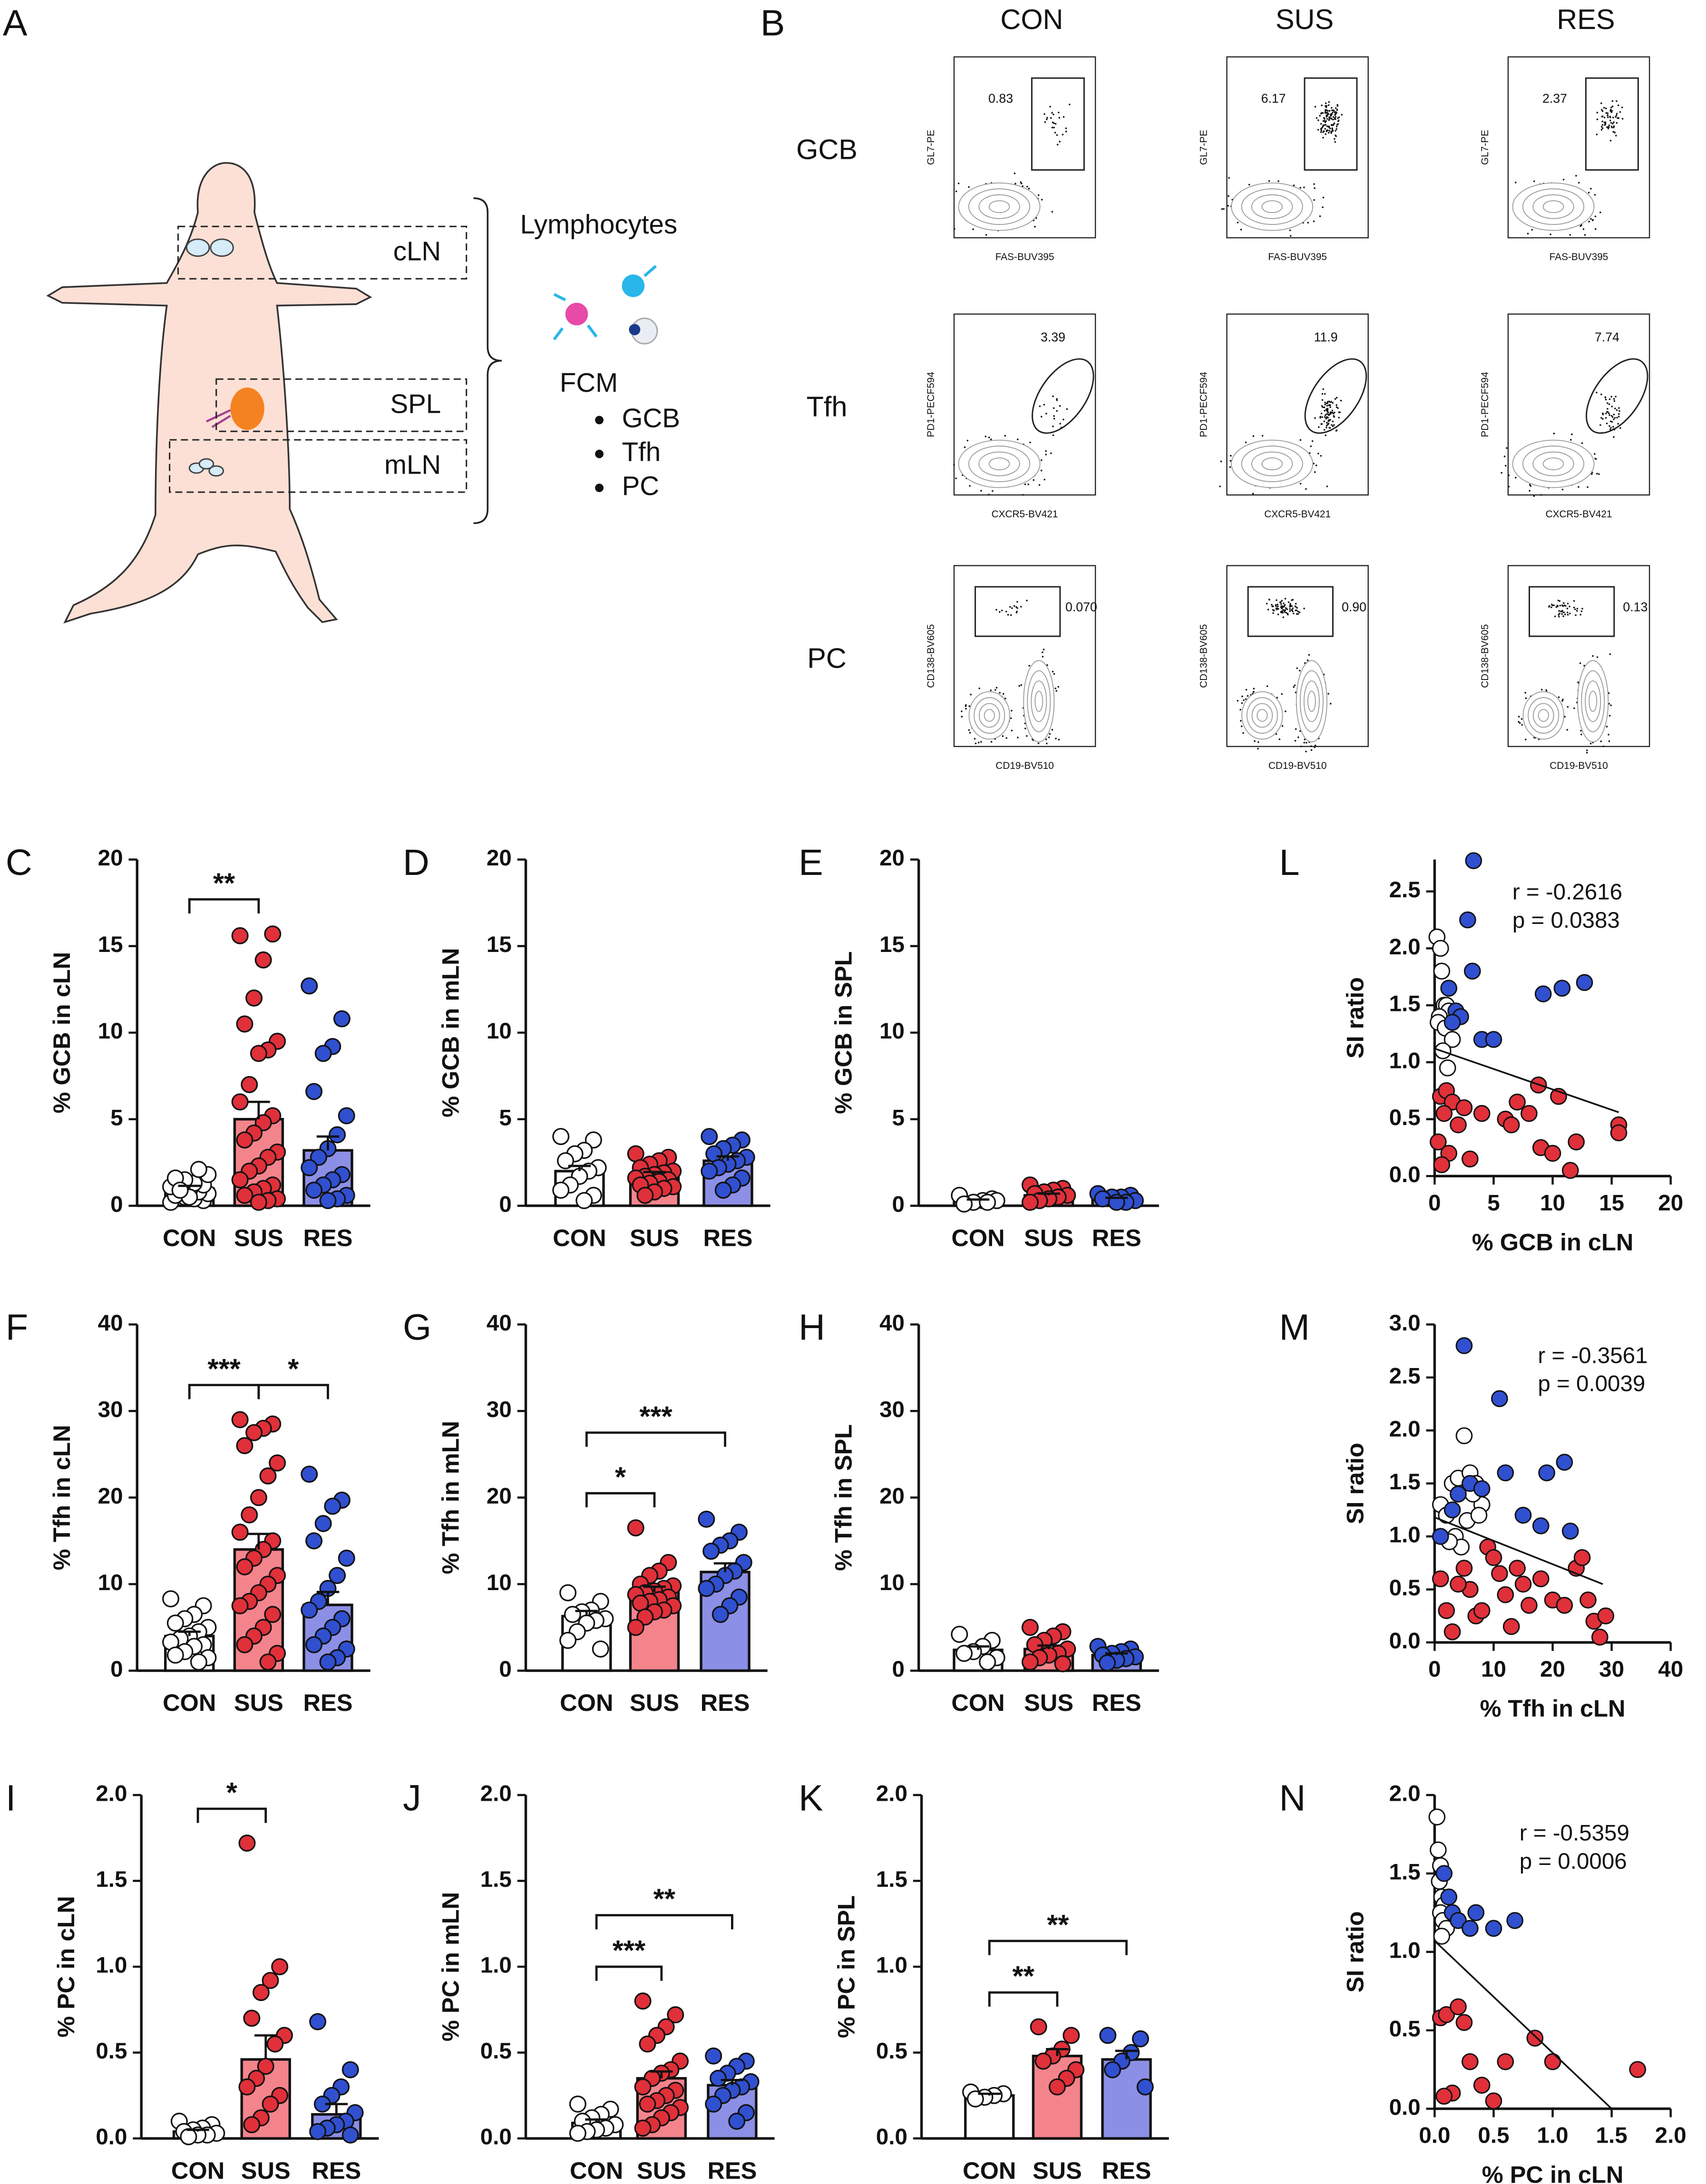 Image resolution: width=1706 pixels, height=2184 pixels. I want to click on annotation: r = -0.2616, so click(1567, 893).